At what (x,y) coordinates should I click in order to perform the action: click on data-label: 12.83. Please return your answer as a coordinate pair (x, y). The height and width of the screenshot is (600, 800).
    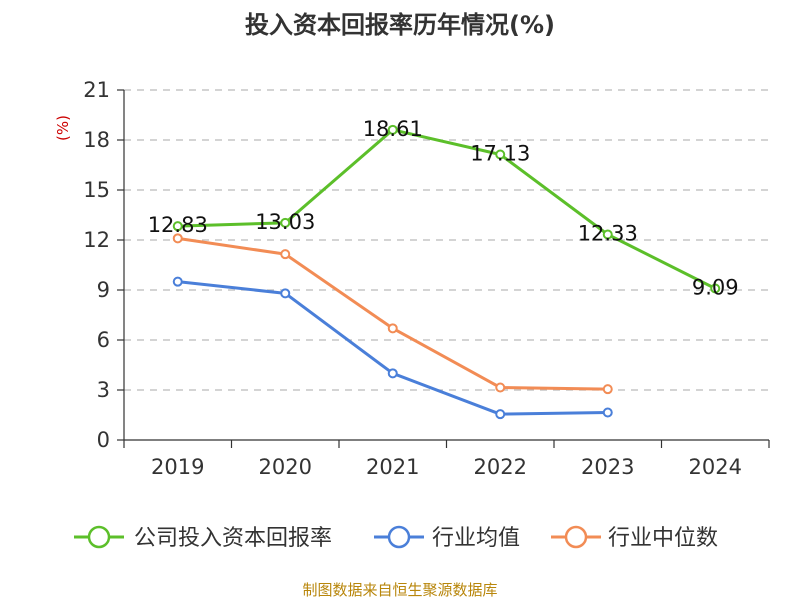
    Looking at the image, I should click on (178, 225).